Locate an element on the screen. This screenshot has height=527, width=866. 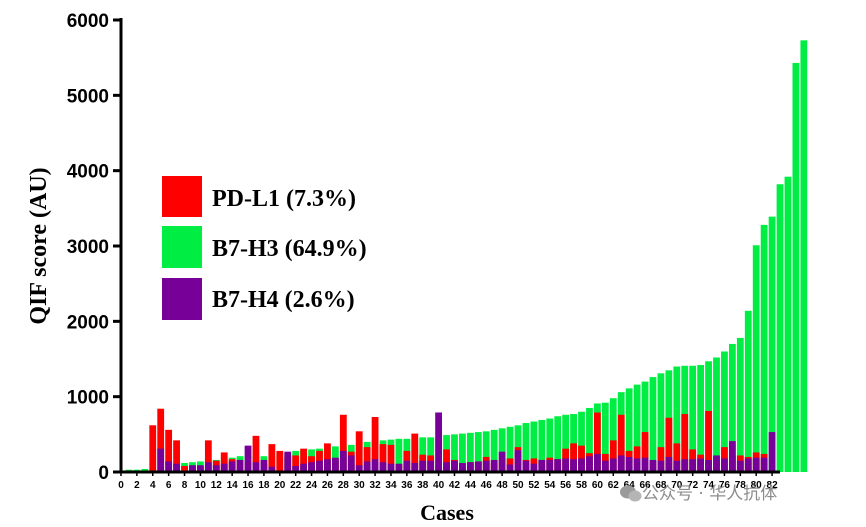
x-tick-label-56: 56 is located at coordinates (566, 485).